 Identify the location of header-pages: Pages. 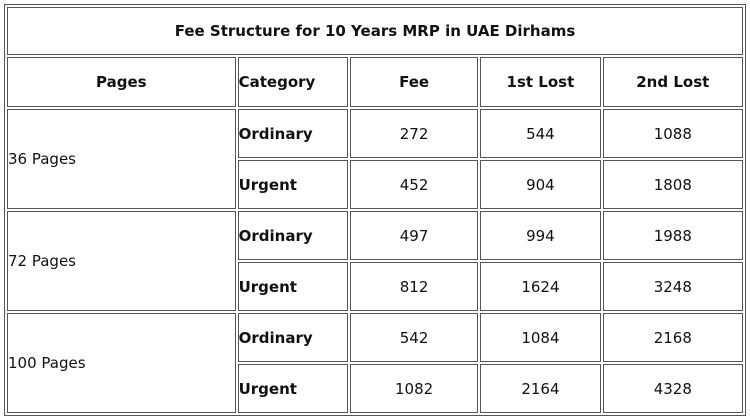
(121, 82).